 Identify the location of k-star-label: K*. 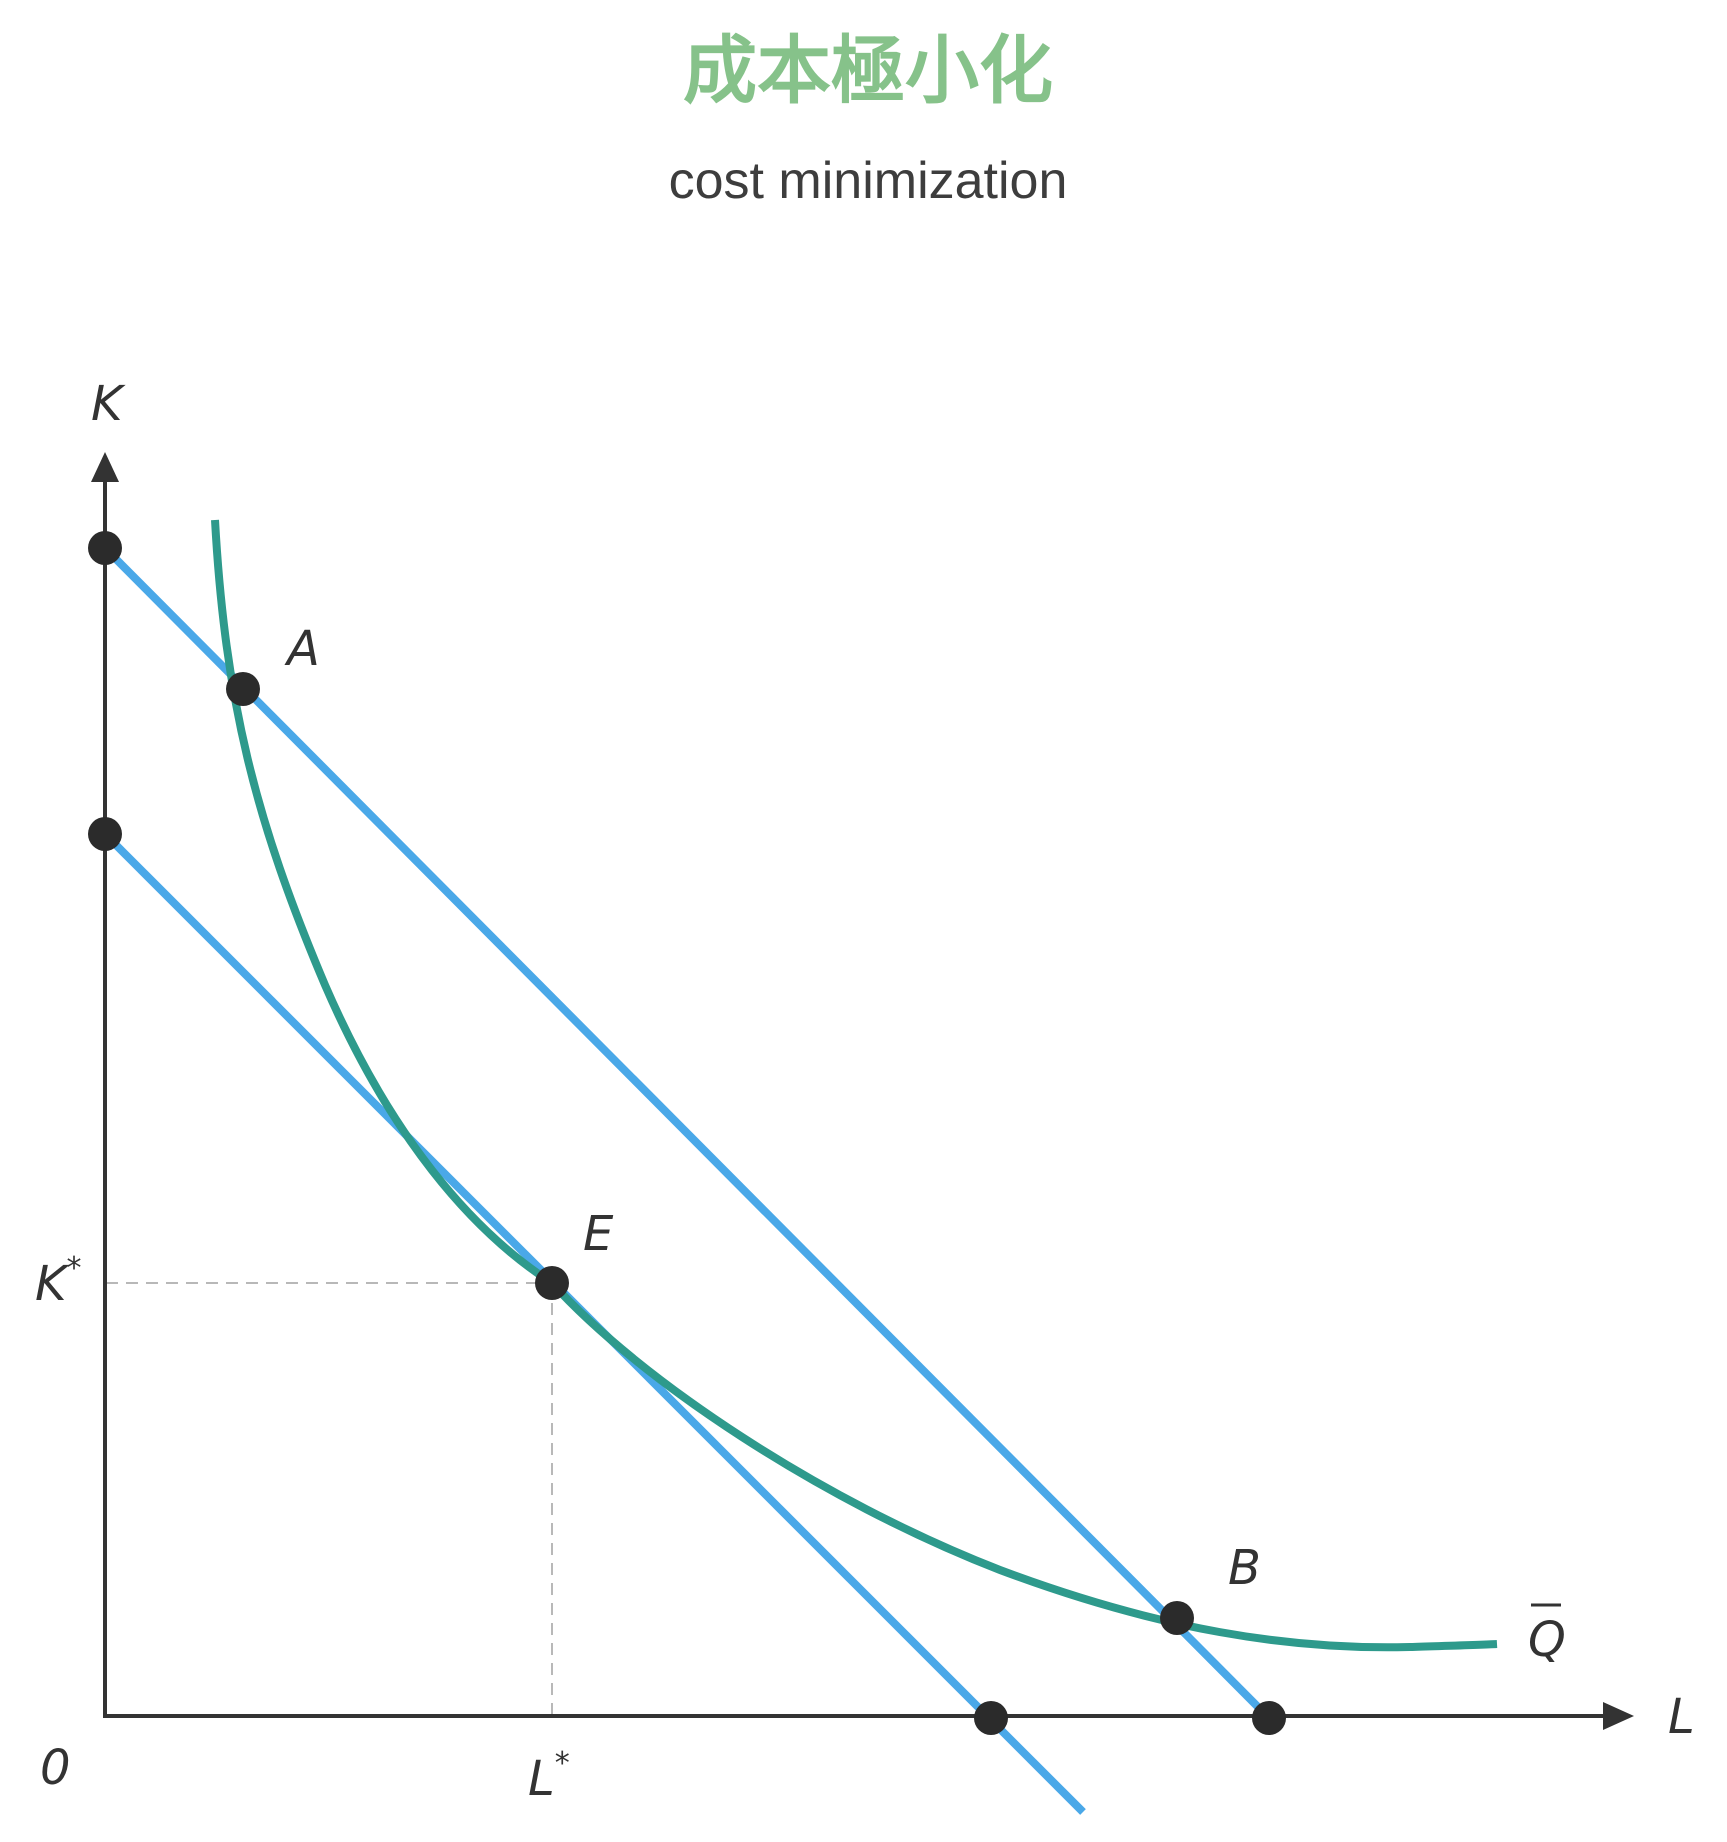
(58, 1281).